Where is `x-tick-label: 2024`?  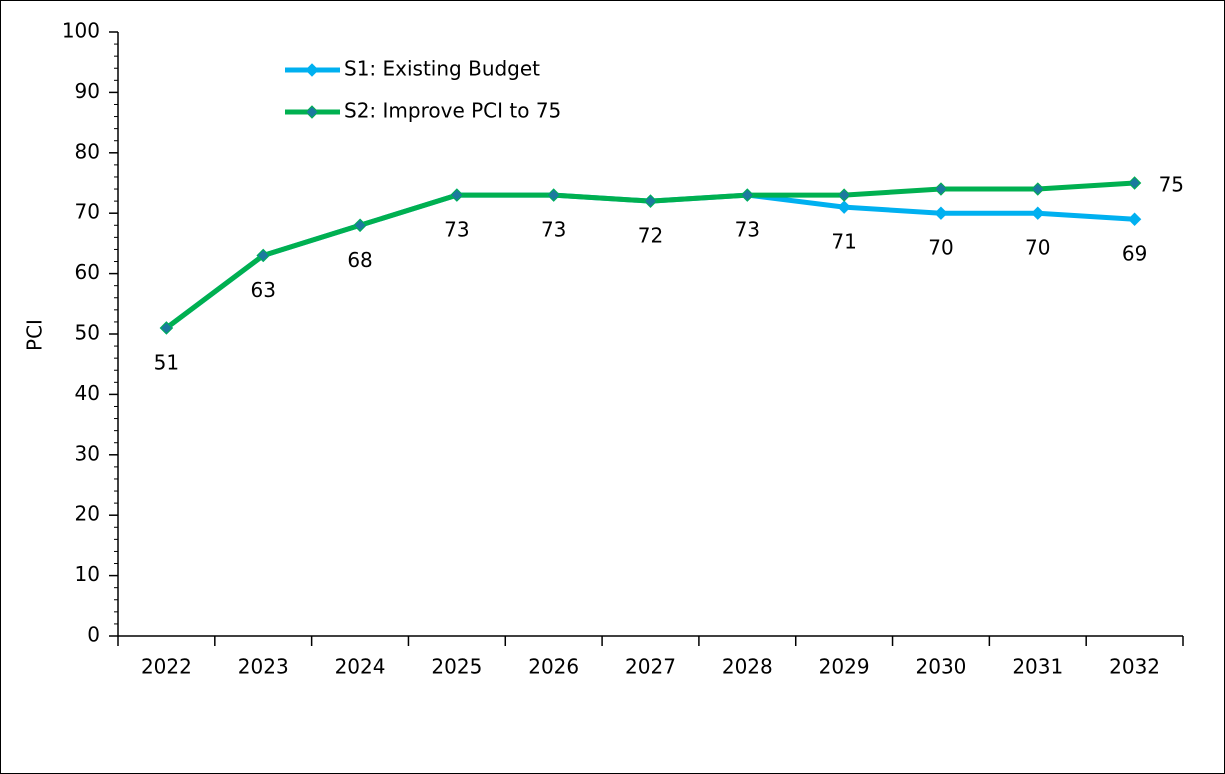
x-tick-label: 2024 is located at coordinates (360, 667).